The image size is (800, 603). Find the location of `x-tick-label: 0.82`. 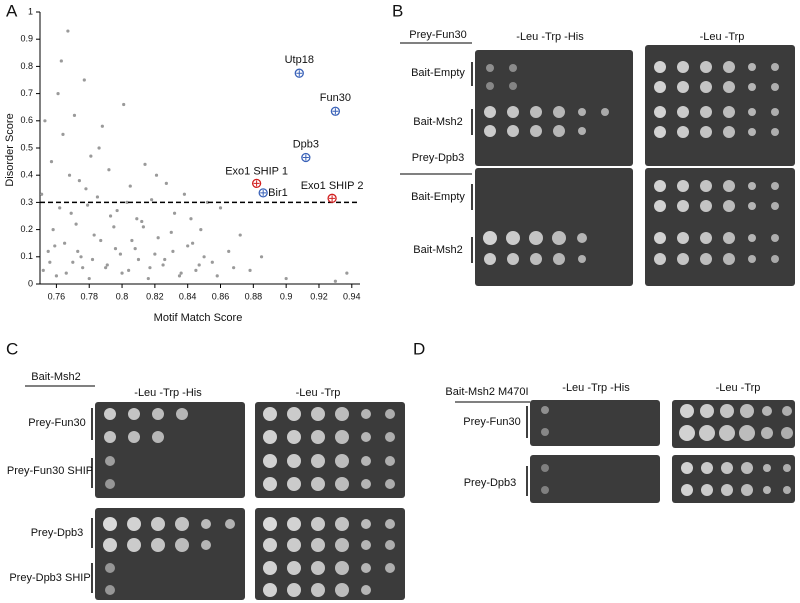

x-tick-label: 0.82 is located at coordinates (155, 296).